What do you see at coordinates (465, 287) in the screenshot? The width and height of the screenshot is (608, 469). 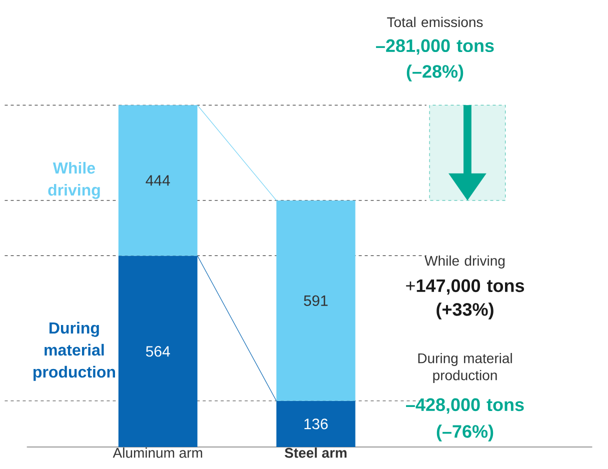 I see `annotation: +147,000 tons` at bounding box center [465, 287].